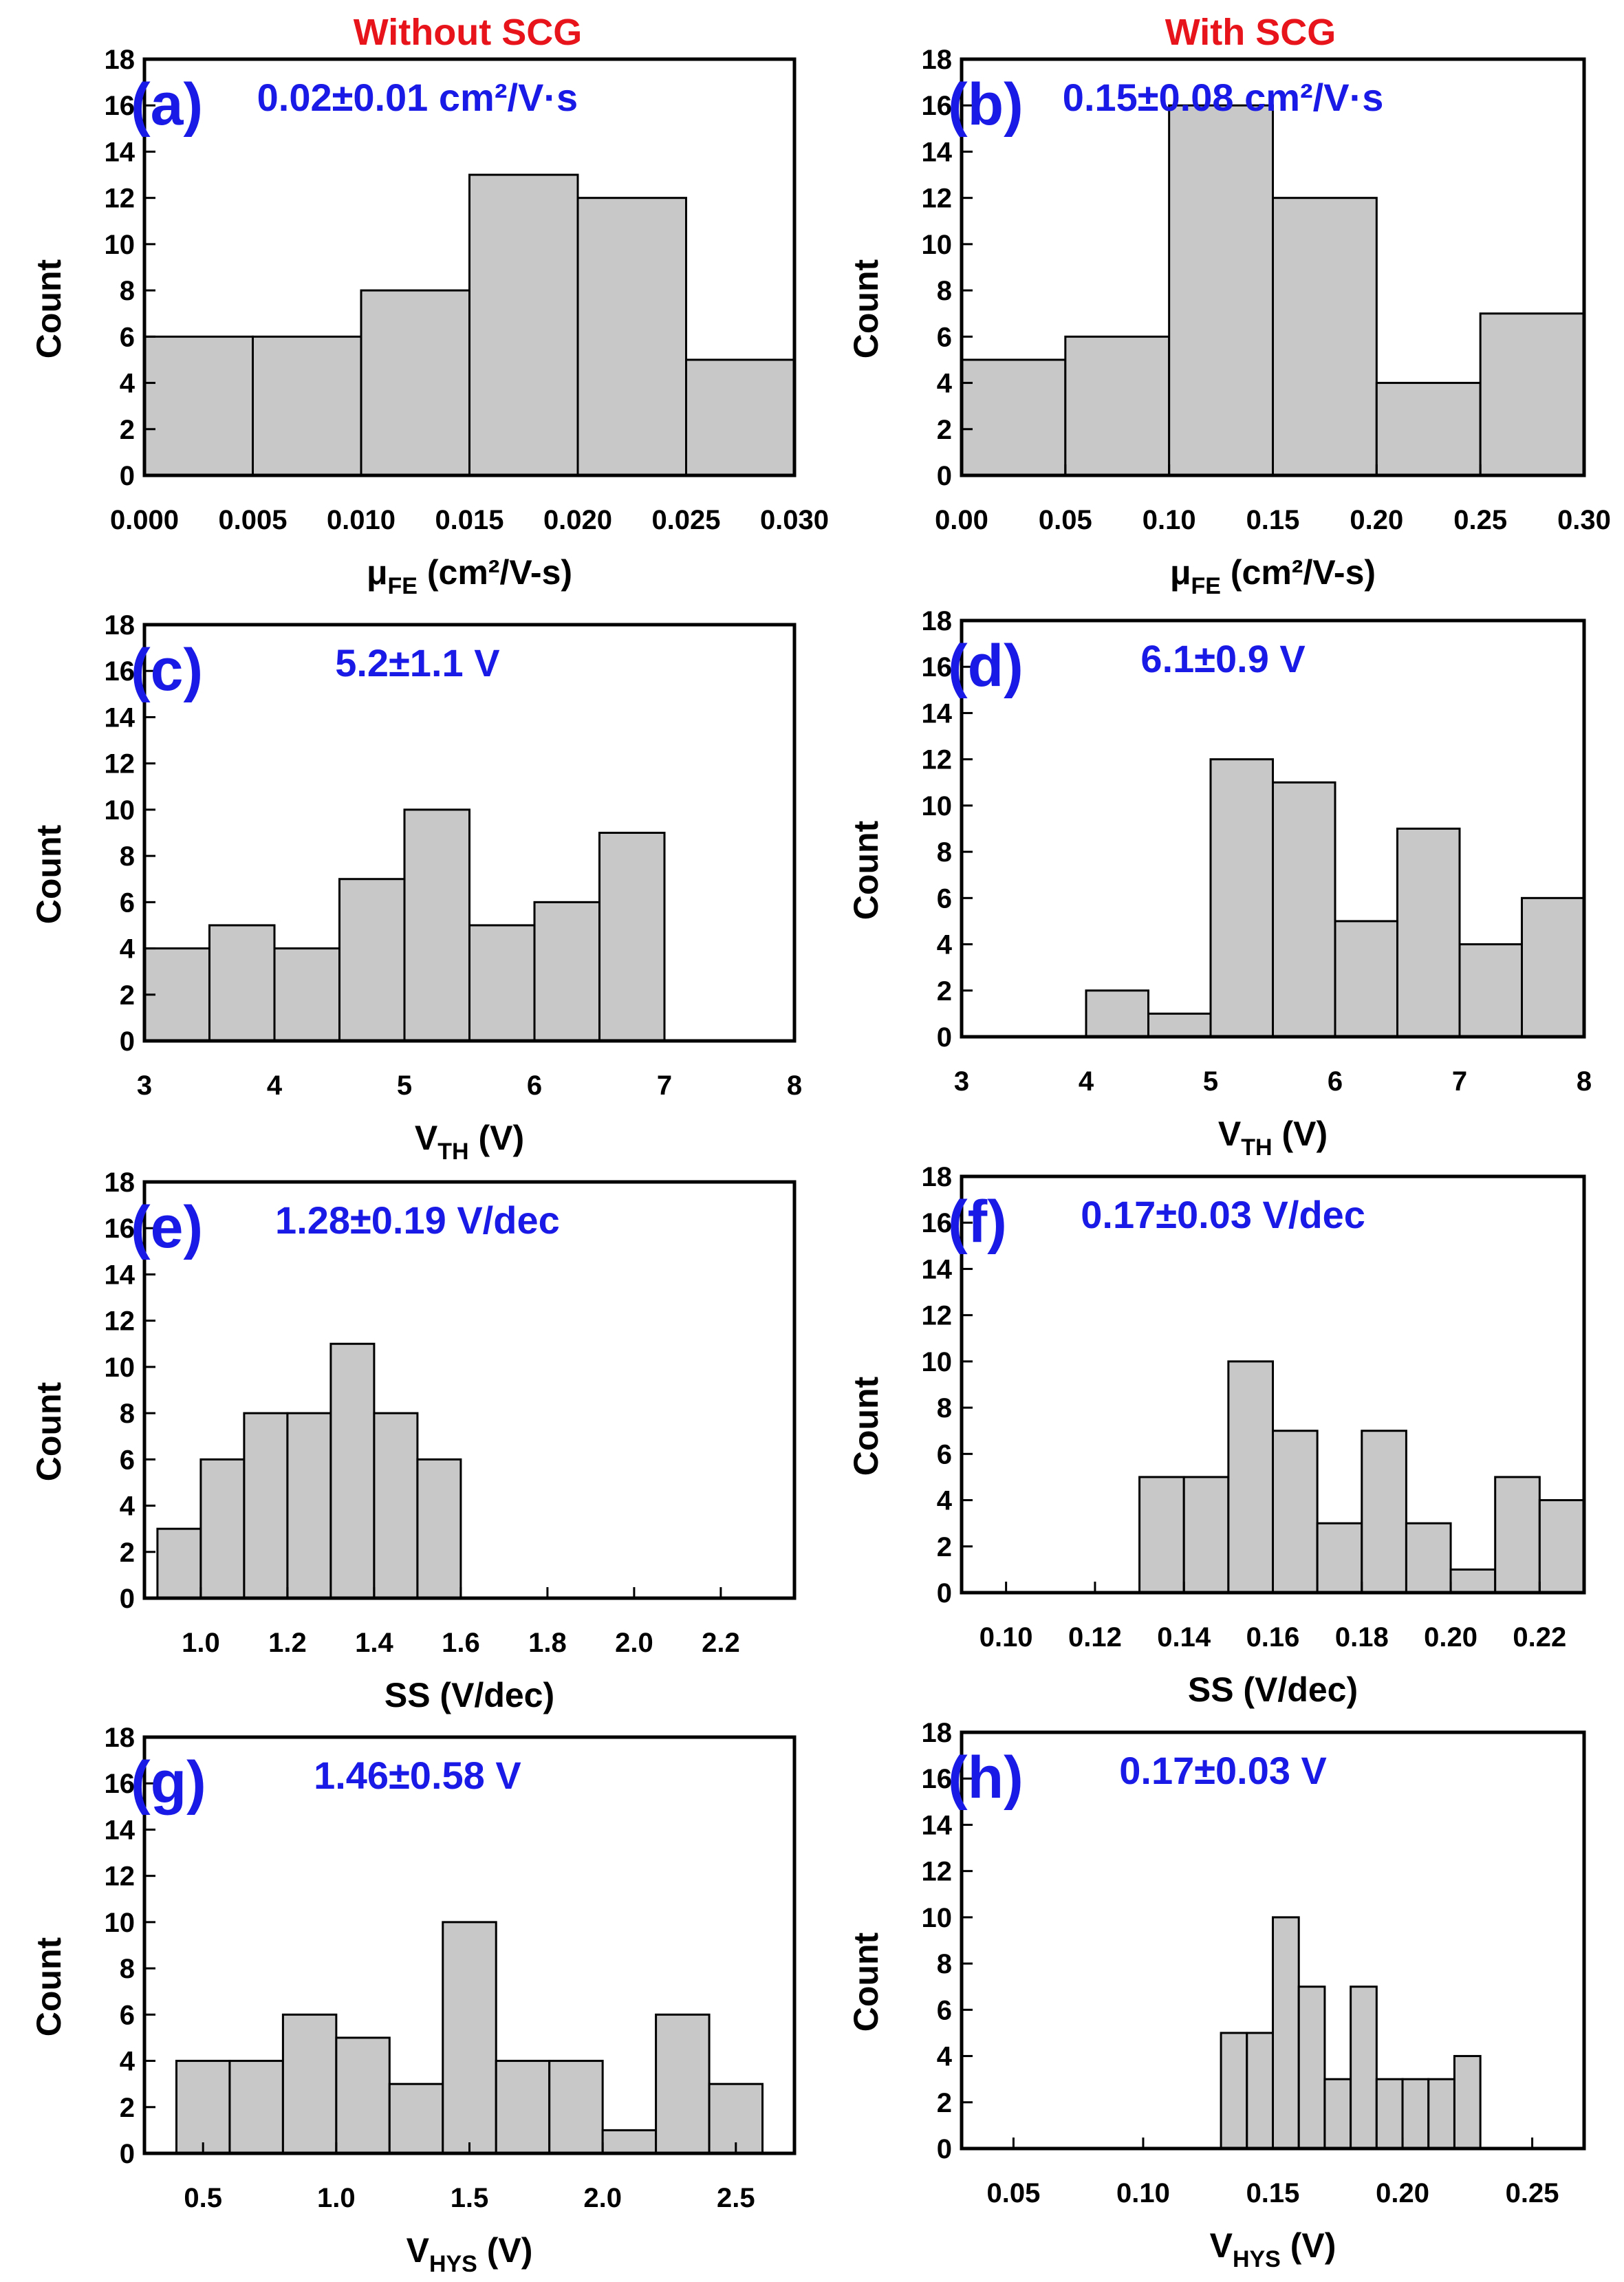 The width and height of the screenshot is (1624, 2282). I want to click on x-tick-label: 0.18, so click(1362, 1638).